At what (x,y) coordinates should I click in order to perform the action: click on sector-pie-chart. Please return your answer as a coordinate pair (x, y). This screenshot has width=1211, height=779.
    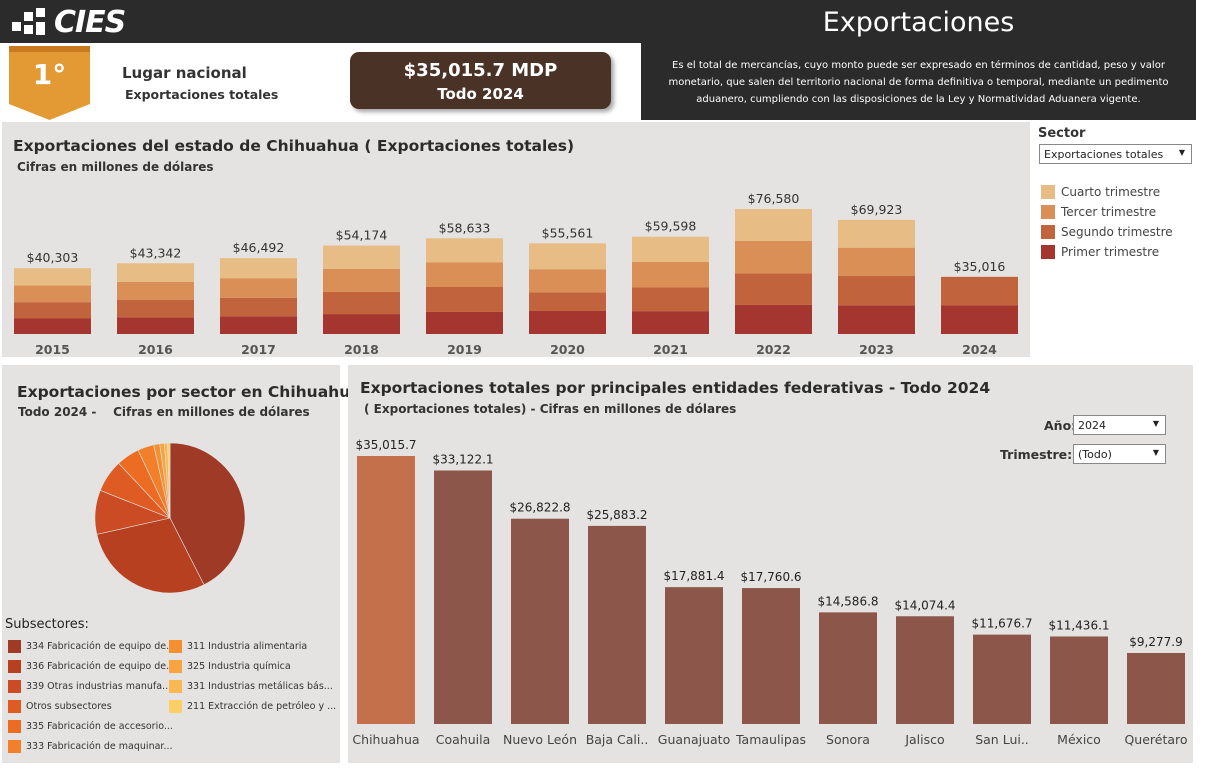
    Looking at the image, I should click on (170, 518).